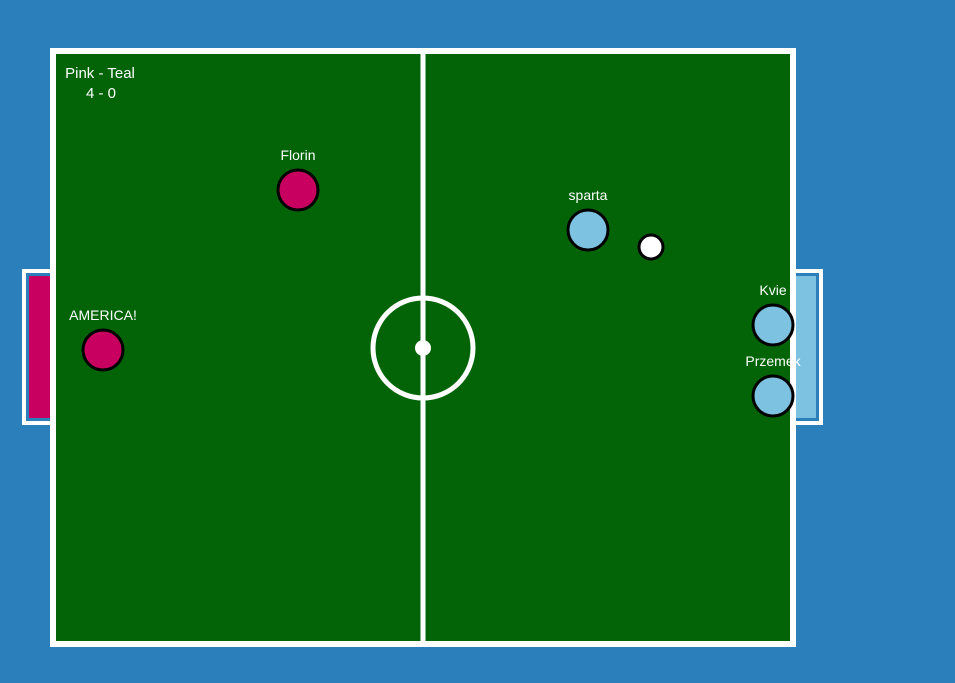  What do you see at coordinates (101, 93) in the screenshot?
I see `scoreboard-score: 4 - 0` at bounding box center [101, 93].